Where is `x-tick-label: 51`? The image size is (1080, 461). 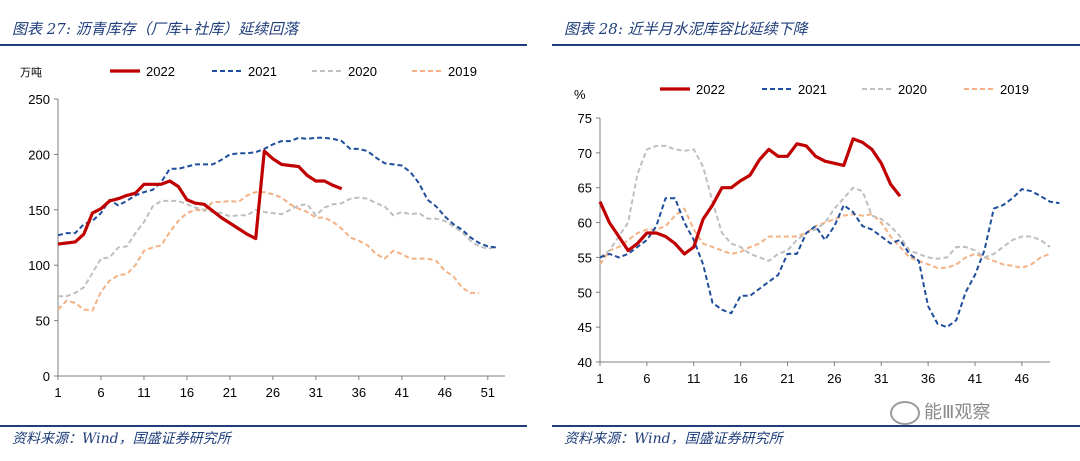 x-tick-label: 51 is located at coordinates (488, 392).